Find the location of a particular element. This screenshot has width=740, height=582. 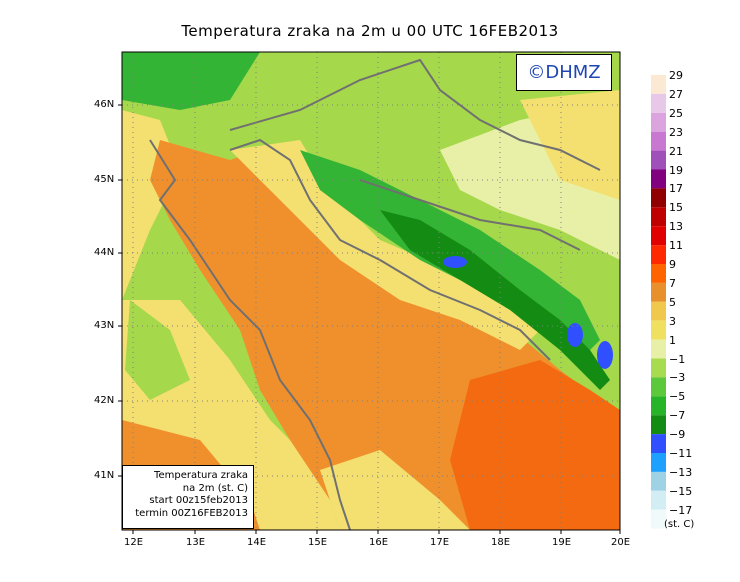

dinaric-cold-core is located at coordinates (495, 300).